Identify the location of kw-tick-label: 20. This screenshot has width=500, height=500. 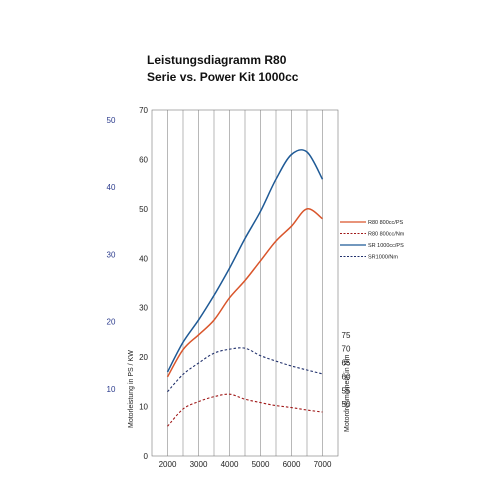
(111, 322).